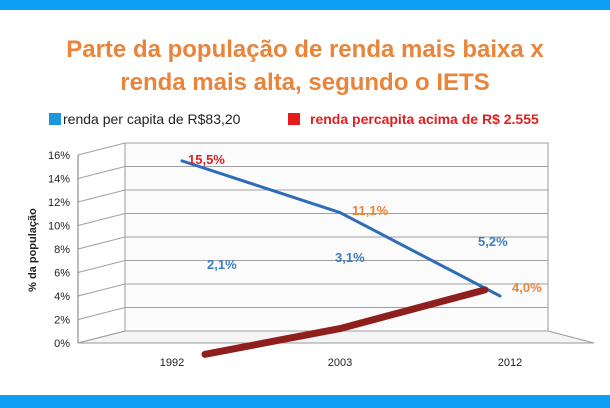 The image size is (610, 408). I want to click on top-accent-bar, so click(305, 5).